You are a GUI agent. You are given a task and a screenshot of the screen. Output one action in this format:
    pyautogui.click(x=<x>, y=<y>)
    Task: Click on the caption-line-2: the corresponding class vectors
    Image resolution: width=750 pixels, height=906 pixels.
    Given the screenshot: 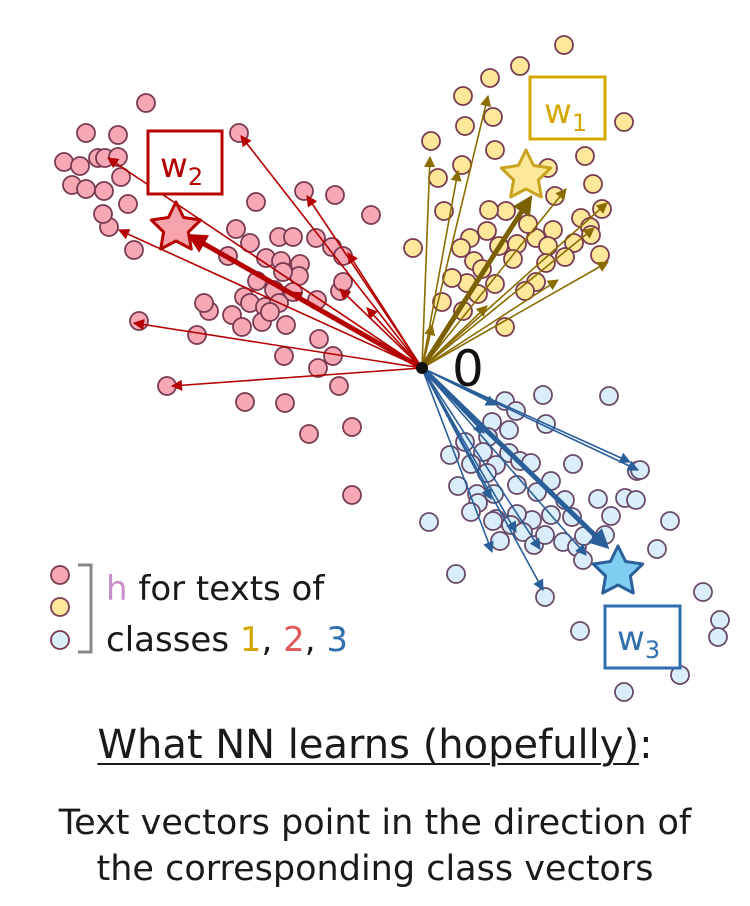 What is the action you would take?
    pyautogui.click(x=375, y=869)
    